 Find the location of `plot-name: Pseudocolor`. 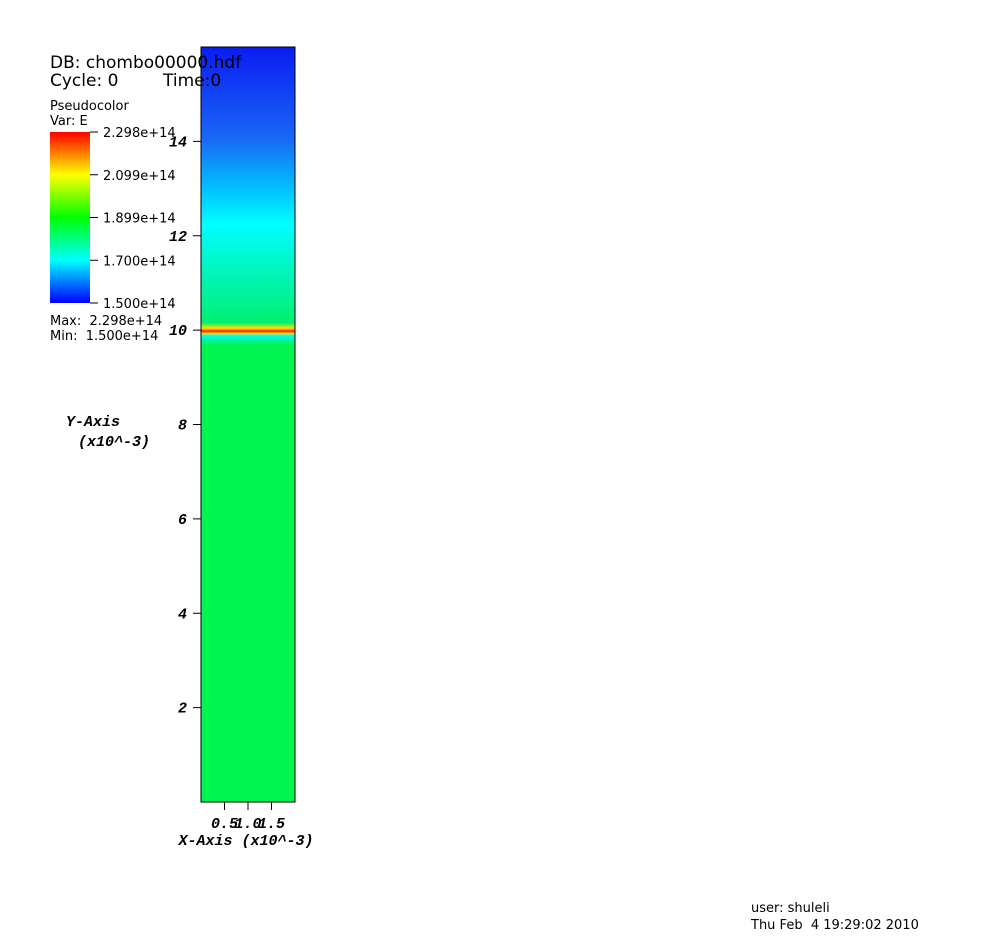

plot-name: Pseudocolor is located at coordinates (89, 106).